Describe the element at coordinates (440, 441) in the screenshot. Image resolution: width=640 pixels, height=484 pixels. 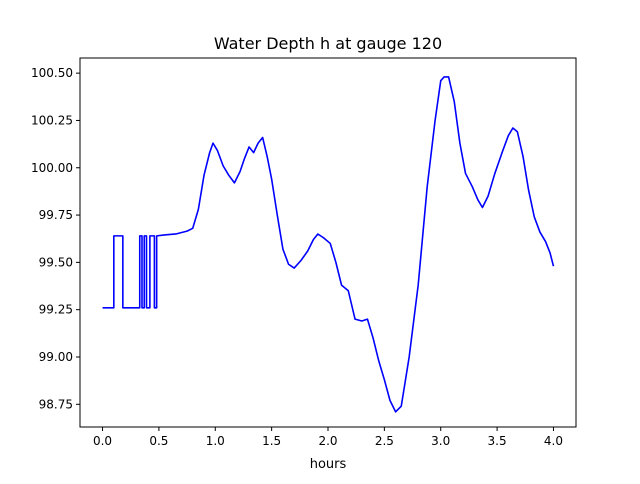
I see `x-tick-label: 3.0` at that location.